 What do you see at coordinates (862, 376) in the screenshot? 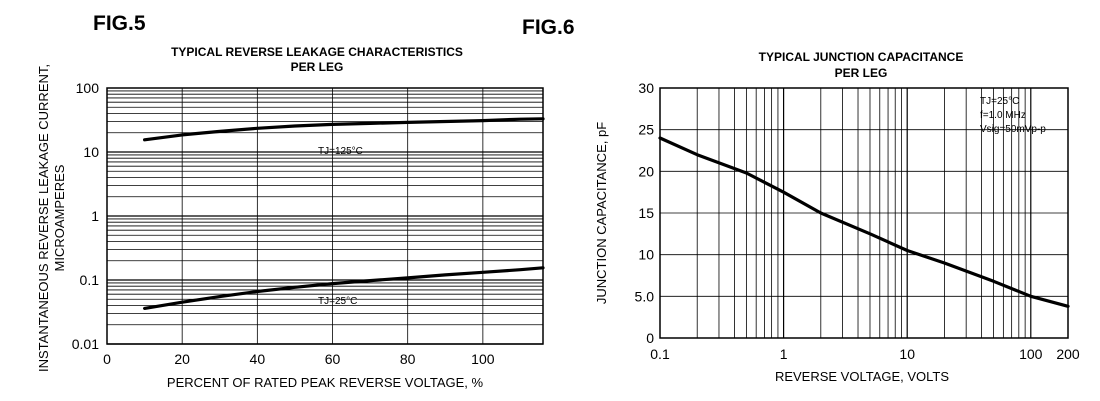
I see `fig6-x-axis-label: REVERSE VOLTAGE, VOLTS` at bounding box center [862, 376].